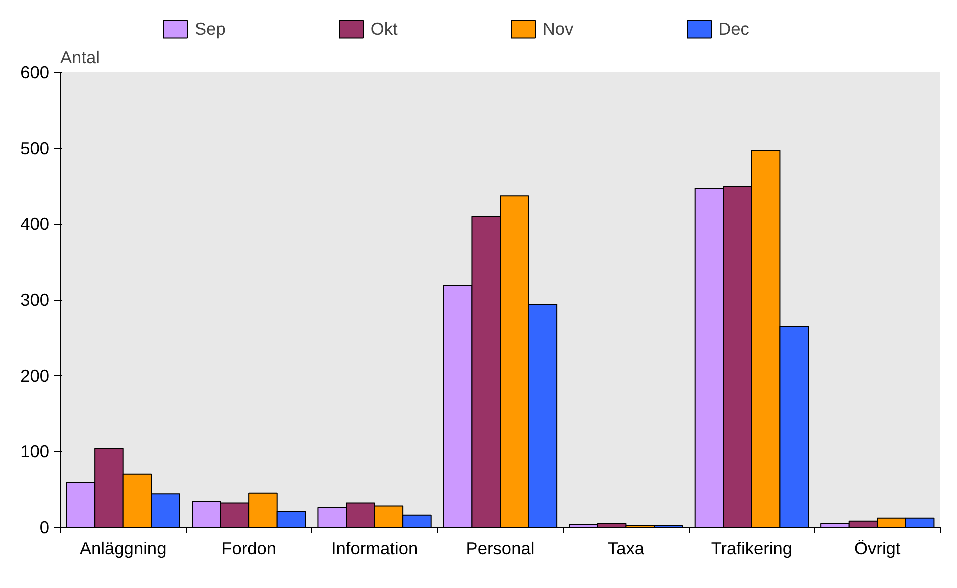 Image resolution: width=957 pixels, height=588 pixels. I want to click on y-tick-label: 300, so click(35, 300).